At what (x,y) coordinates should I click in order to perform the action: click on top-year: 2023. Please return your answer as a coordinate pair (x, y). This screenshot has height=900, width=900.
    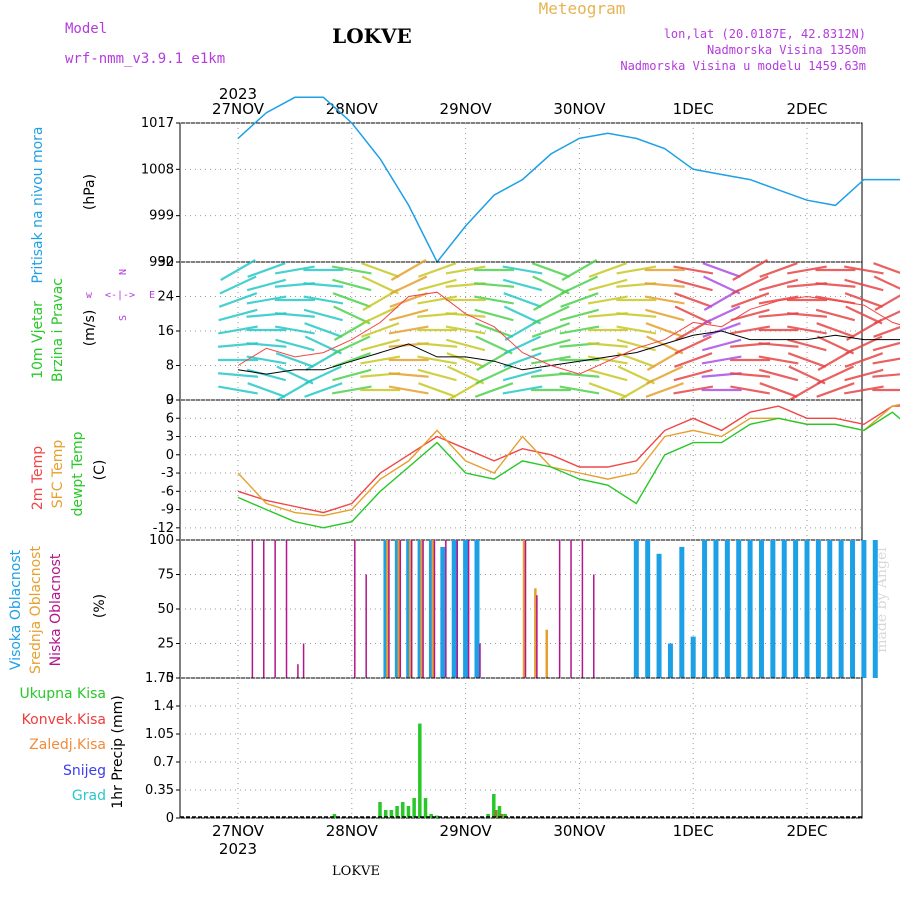
    Looking at the image, I should click on (238, 94).